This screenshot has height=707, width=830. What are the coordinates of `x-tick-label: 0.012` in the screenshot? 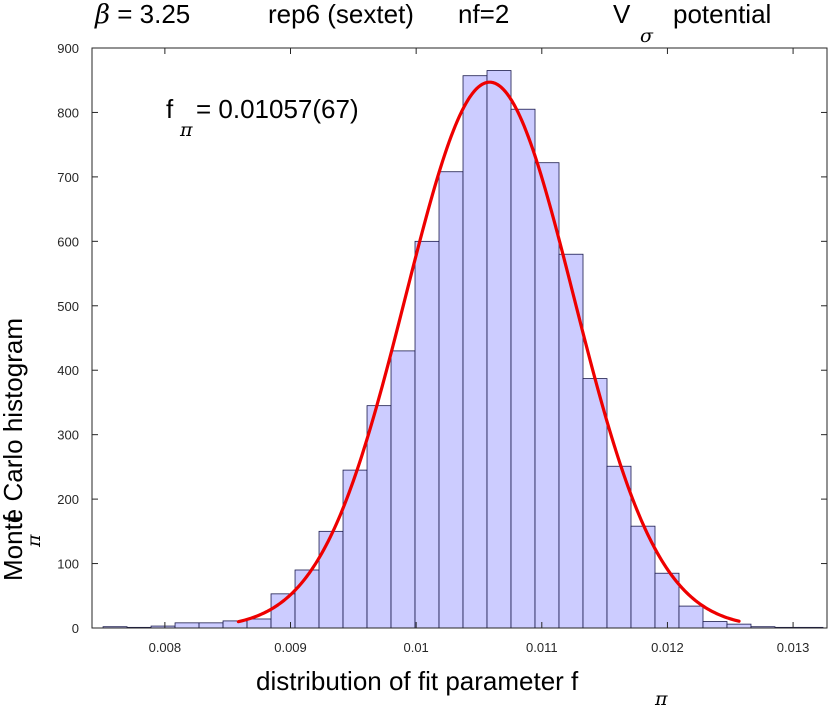 It's located at (667, 647).